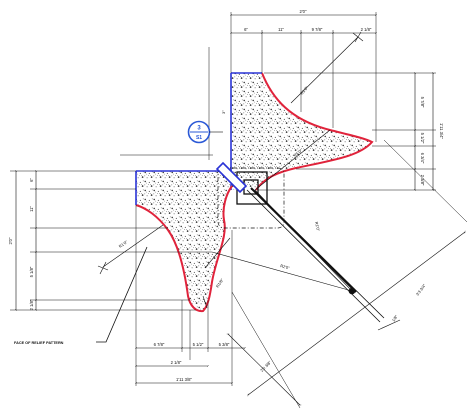 The height and width of the screenshot is (414, 467). I want to click on bottom-sub-dim: 2 1/8", so click(176, 362).